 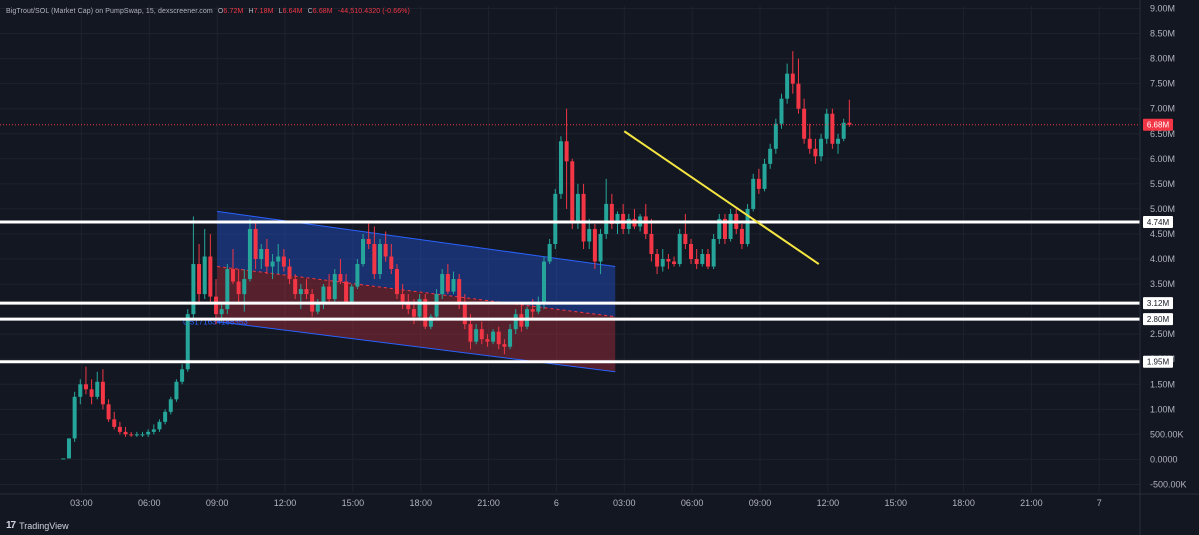 I want to click on x-tick-label: 15:00, so click(x=895, y=503).